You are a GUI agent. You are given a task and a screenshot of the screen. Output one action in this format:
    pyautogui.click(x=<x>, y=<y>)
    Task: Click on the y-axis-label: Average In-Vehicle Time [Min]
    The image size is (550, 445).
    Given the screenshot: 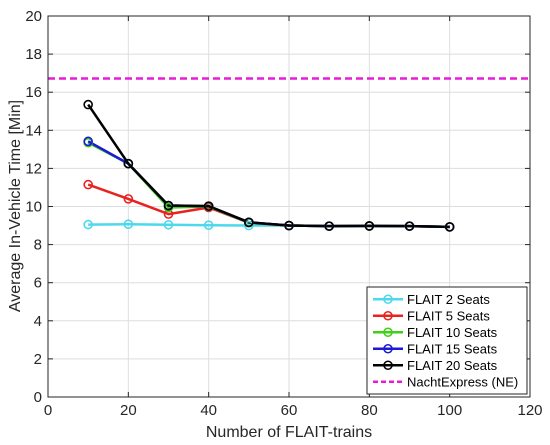 What is the action you would take?
    pyautogui.click(x=15, y=206)
    